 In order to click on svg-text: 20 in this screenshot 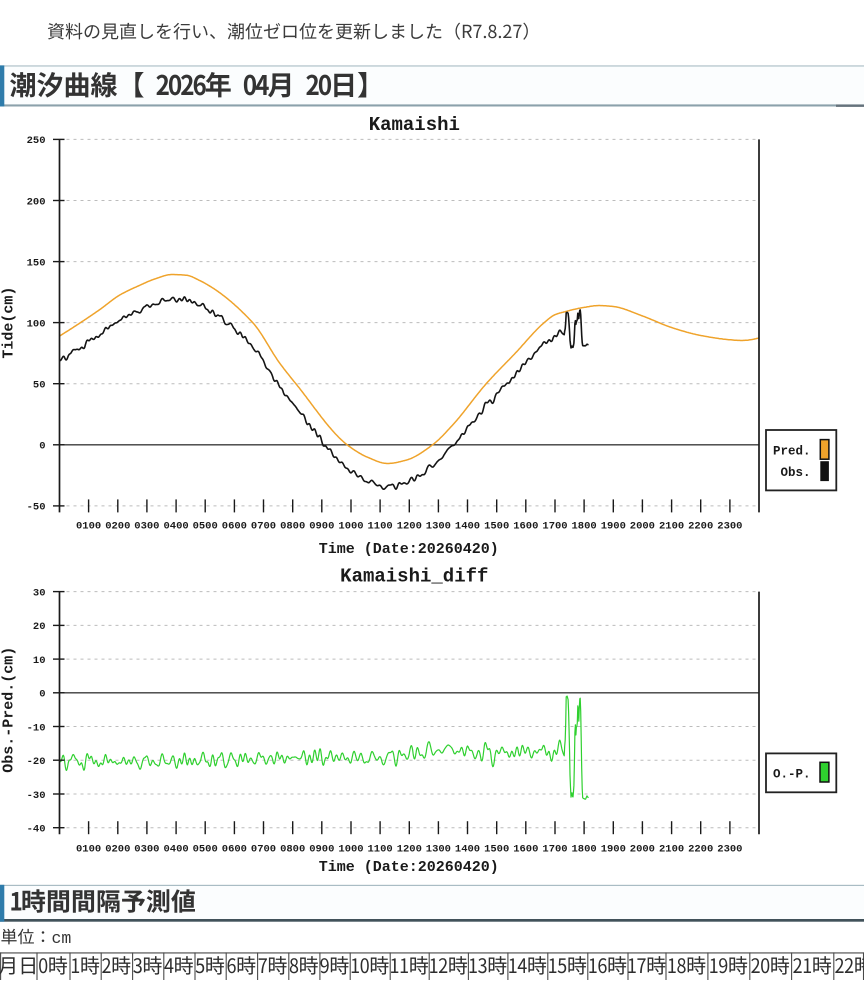, I will do `click(39, 627)`.